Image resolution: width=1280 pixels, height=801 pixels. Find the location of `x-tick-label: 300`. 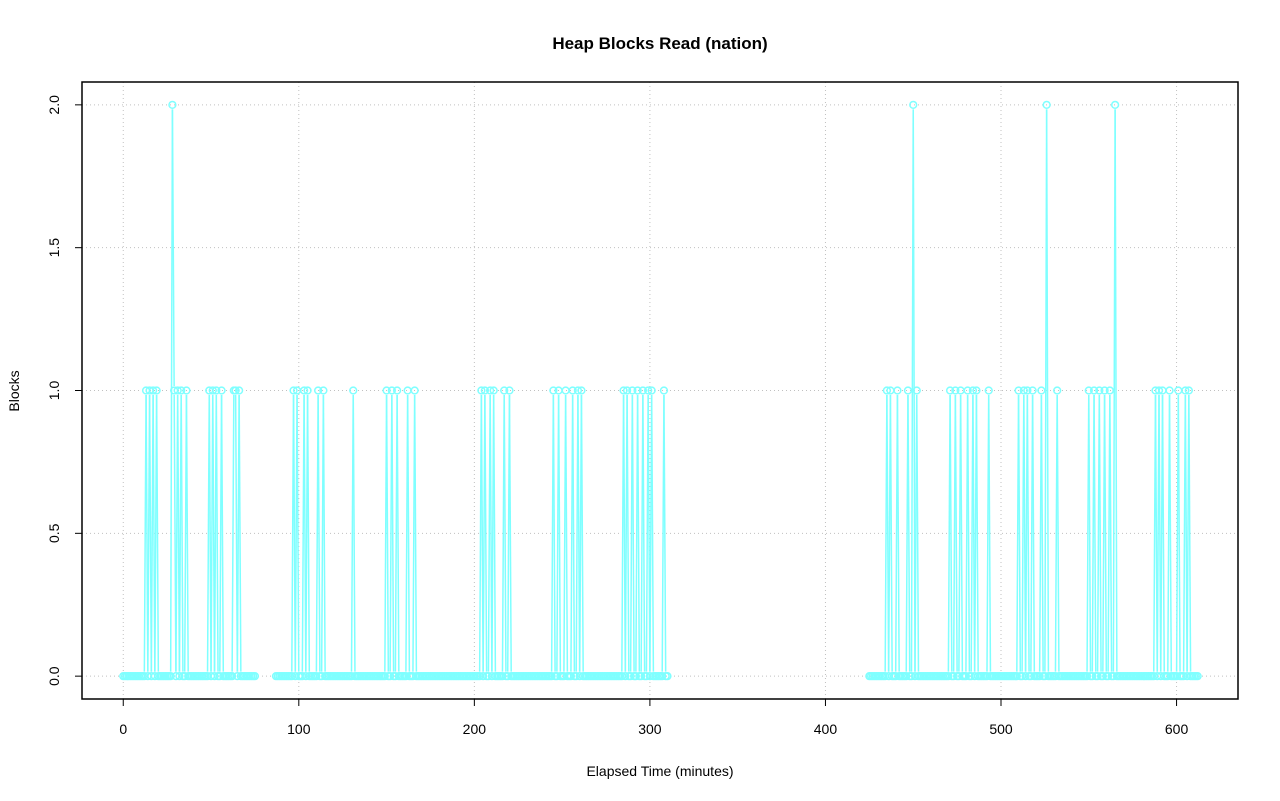

x-tick-label: 300 is located at coordinates (650, 729).